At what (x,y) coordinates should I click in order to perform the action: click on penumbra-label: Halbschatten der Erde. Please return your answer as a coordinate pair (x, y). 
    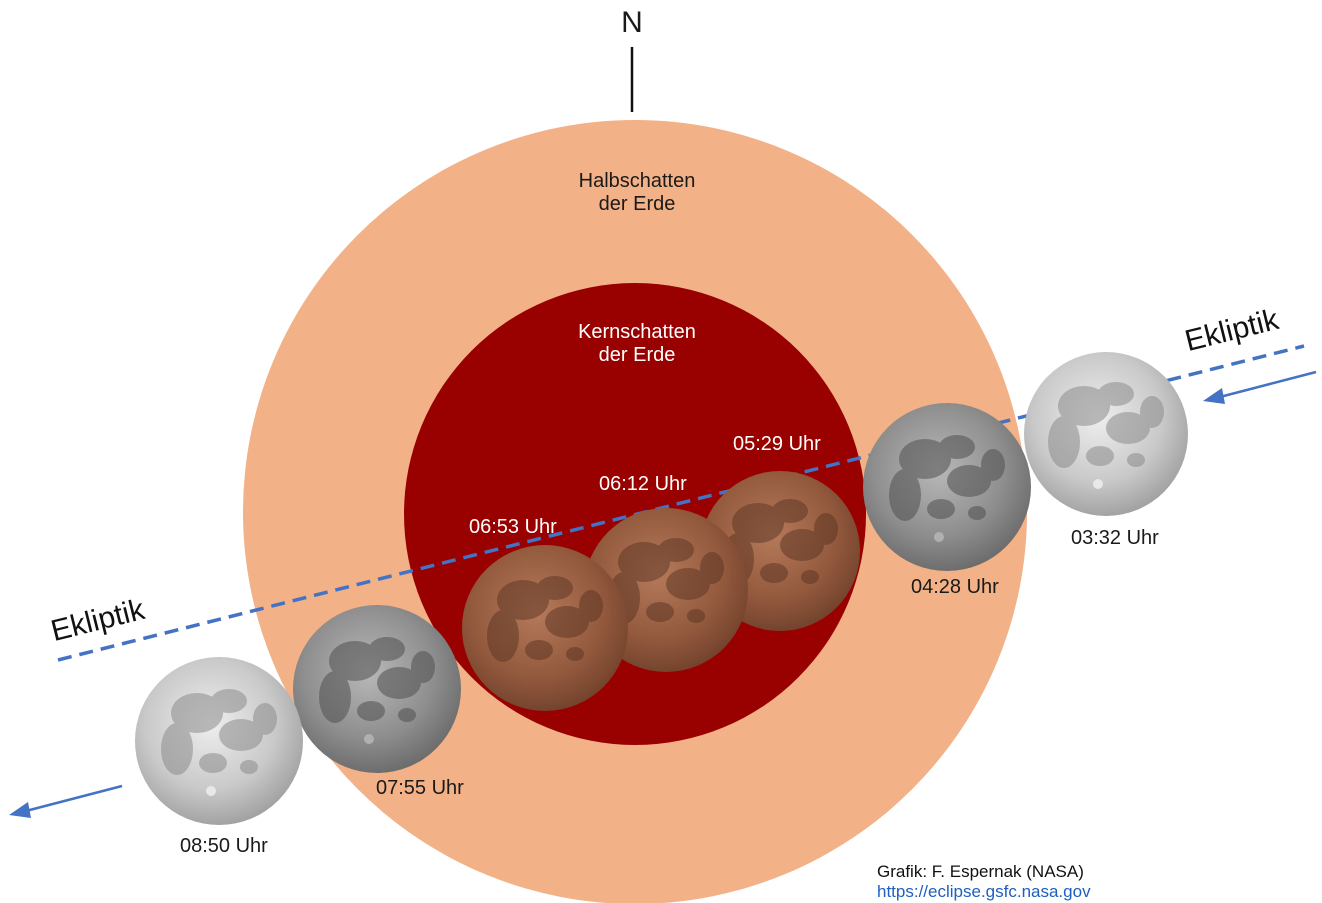
    Looking at the image, I should click on (637, 193).